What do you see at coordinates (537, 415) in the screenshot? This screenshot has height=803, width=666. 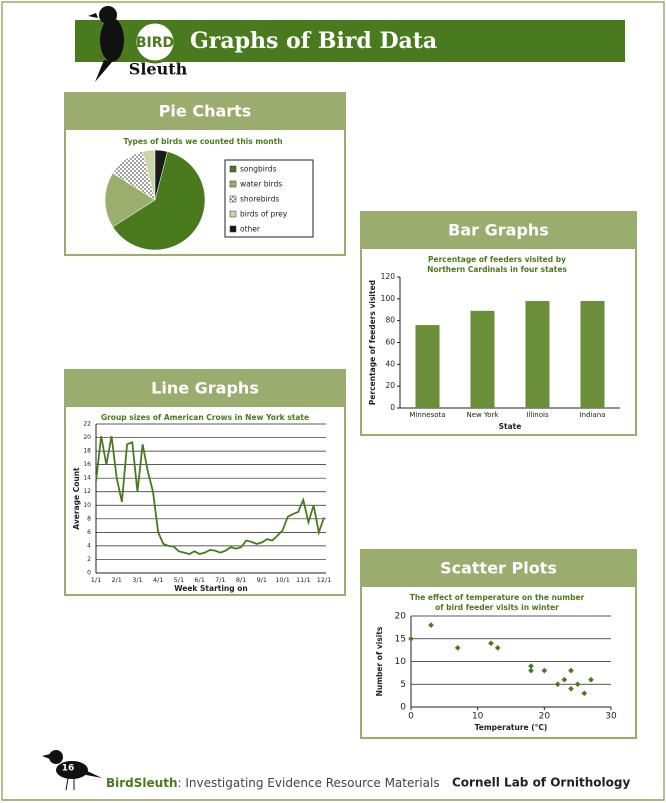 I see `x-tick-label: Illinois` at bounding box center [537, 415].